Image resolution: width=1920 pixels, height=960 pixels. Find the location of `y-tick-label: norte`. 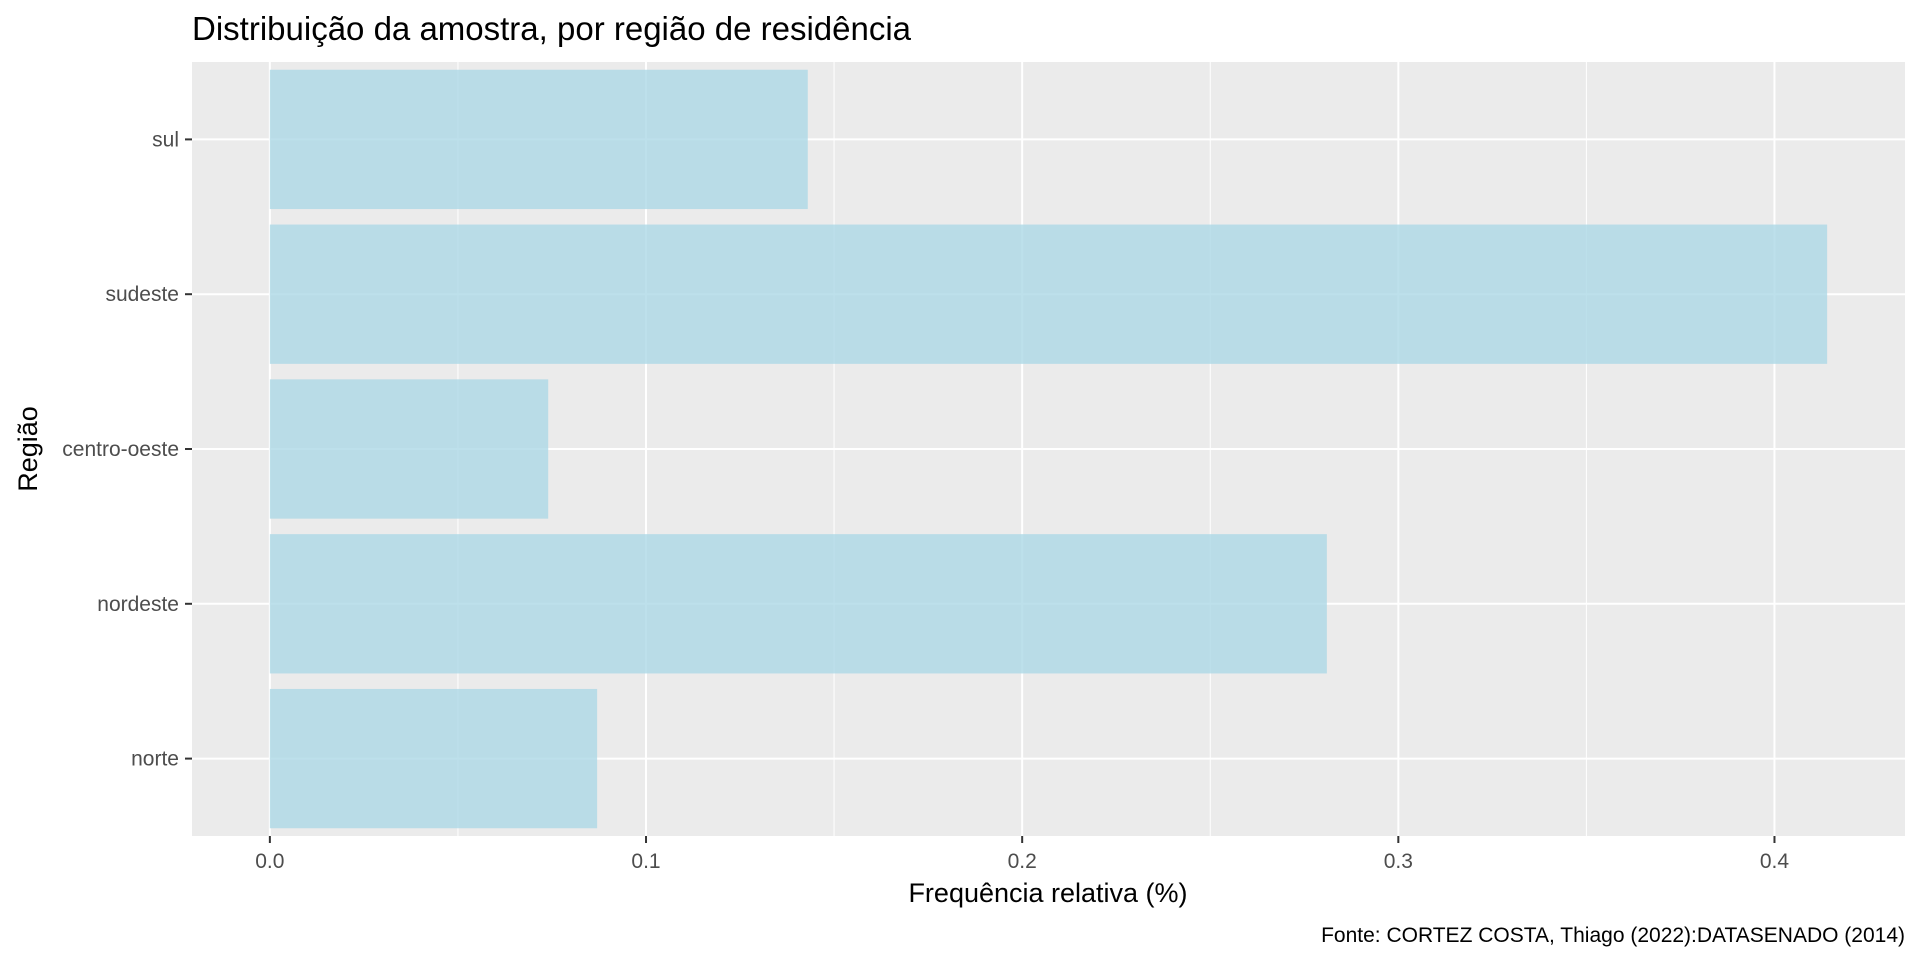

y-tick-label: norte is located at coordinates (155, 759).